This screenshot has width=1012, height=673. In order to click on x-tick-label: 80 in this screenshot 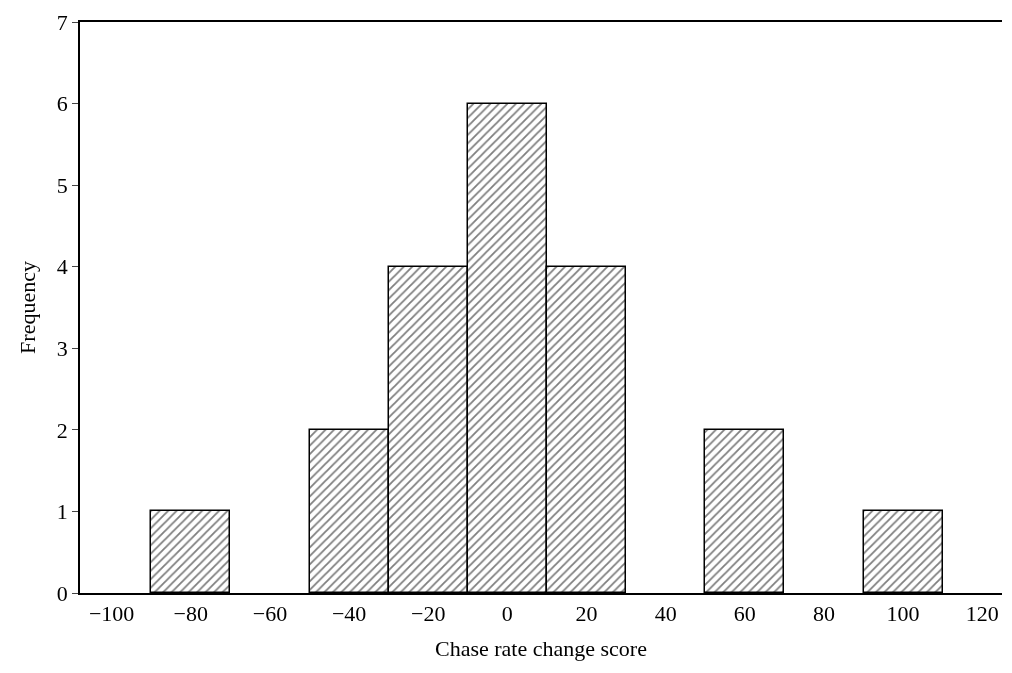, I will do `click(823, 614)`.